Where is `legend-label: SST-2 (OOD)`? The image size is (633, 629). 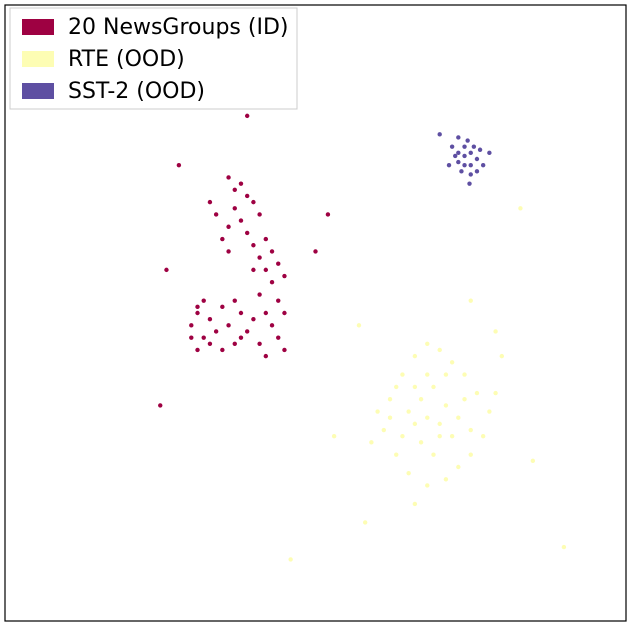
legend-label: SST-2 (OOD) is located at coordinates (136, 91).